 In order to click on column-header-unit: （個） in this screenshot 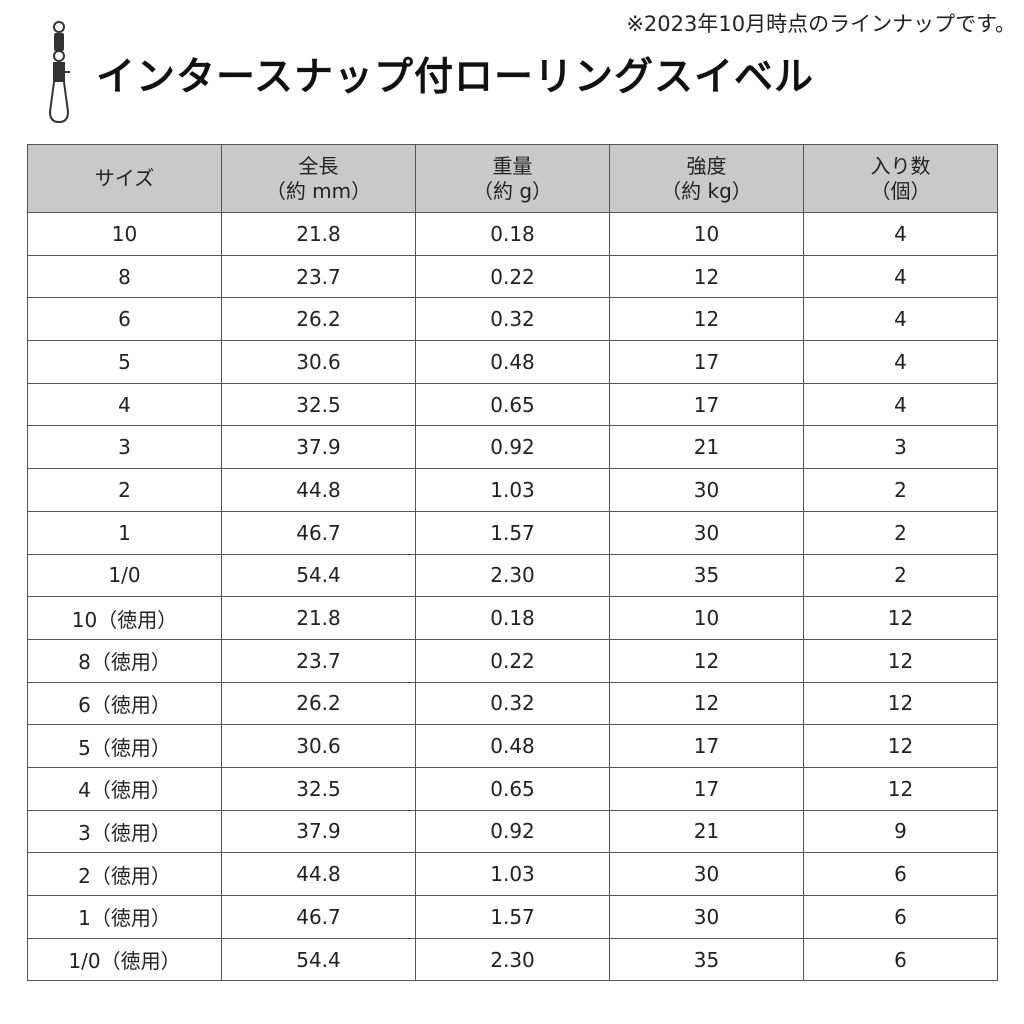, I will do `click(900, 190)`.